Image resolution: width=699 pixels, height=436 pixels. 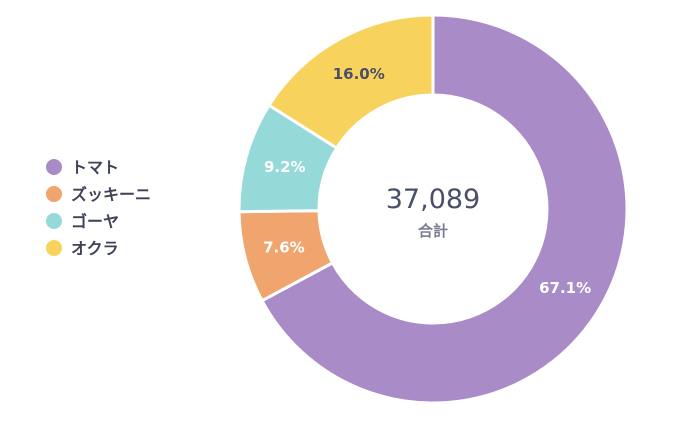 What do you see at coordinates (285, 167) in the screenshot?
I see `slice-value-label: 9.2%` at bounding box center [285, 167].